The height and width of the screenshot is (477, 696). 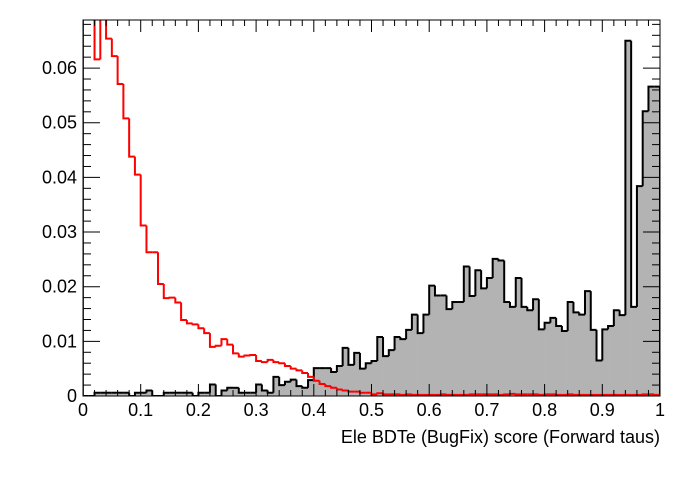 I want to click on y-tick-label: 0.01, so click(x=59, y=341).